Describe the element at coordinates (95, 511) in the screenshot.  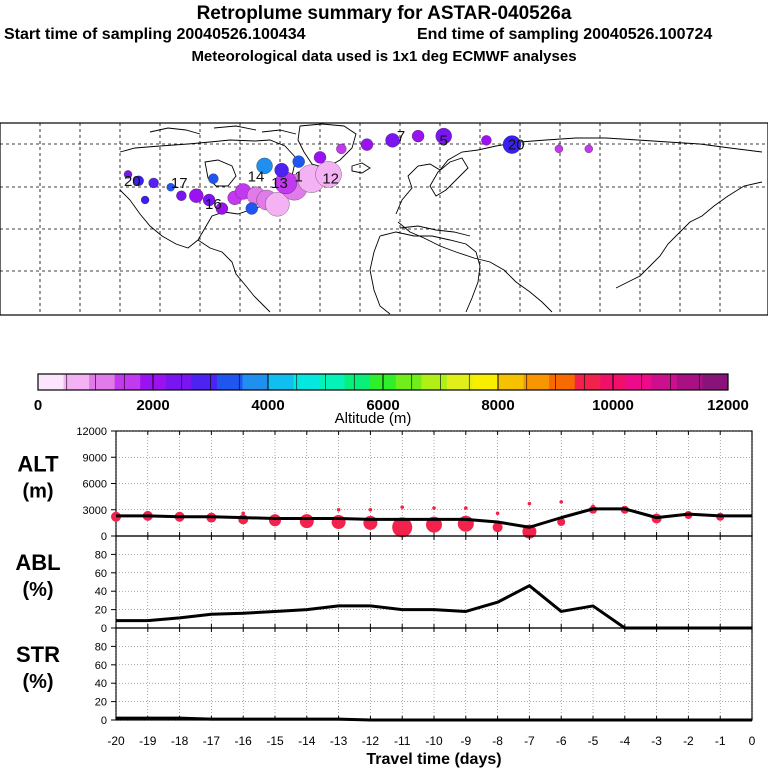
I see `y-tick-label: 3000` at that location.